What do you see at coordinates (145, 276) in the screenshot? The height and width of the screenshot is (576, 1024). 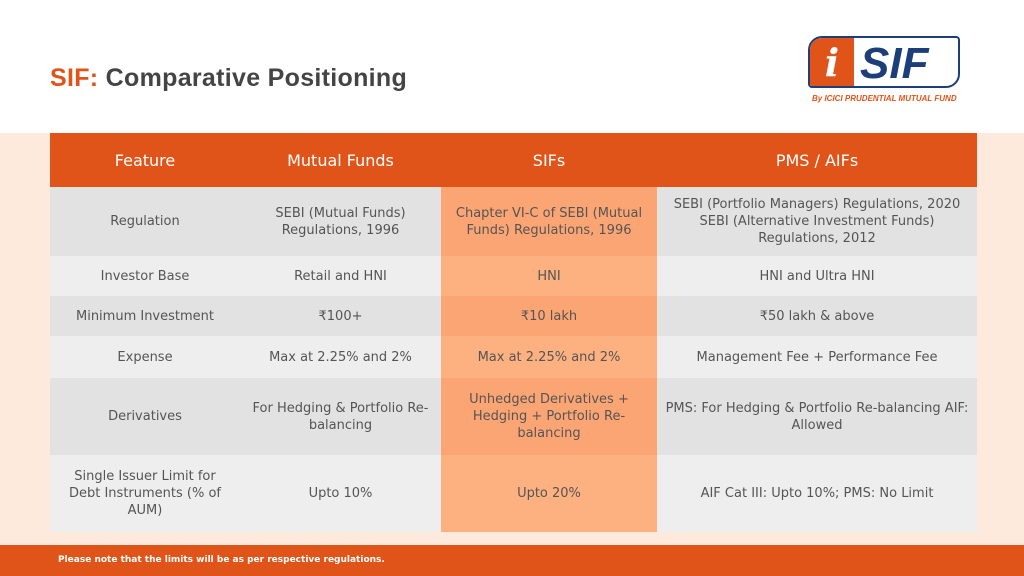 I see `cell: Investor Base` at bounding box center [145, 276].